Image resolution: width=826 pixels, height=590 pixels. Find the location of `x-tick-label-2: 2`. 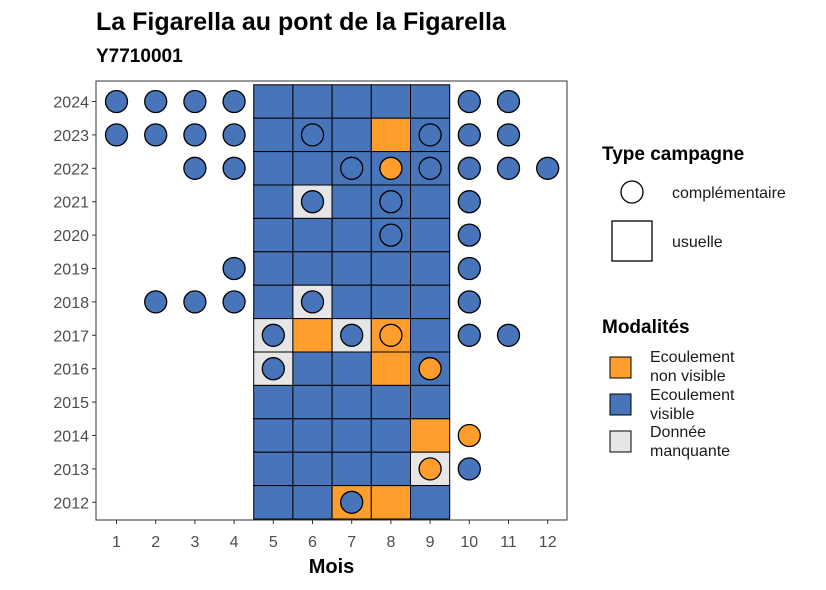

x-tick-label-2: 2 is located at coordinates (155, 542).